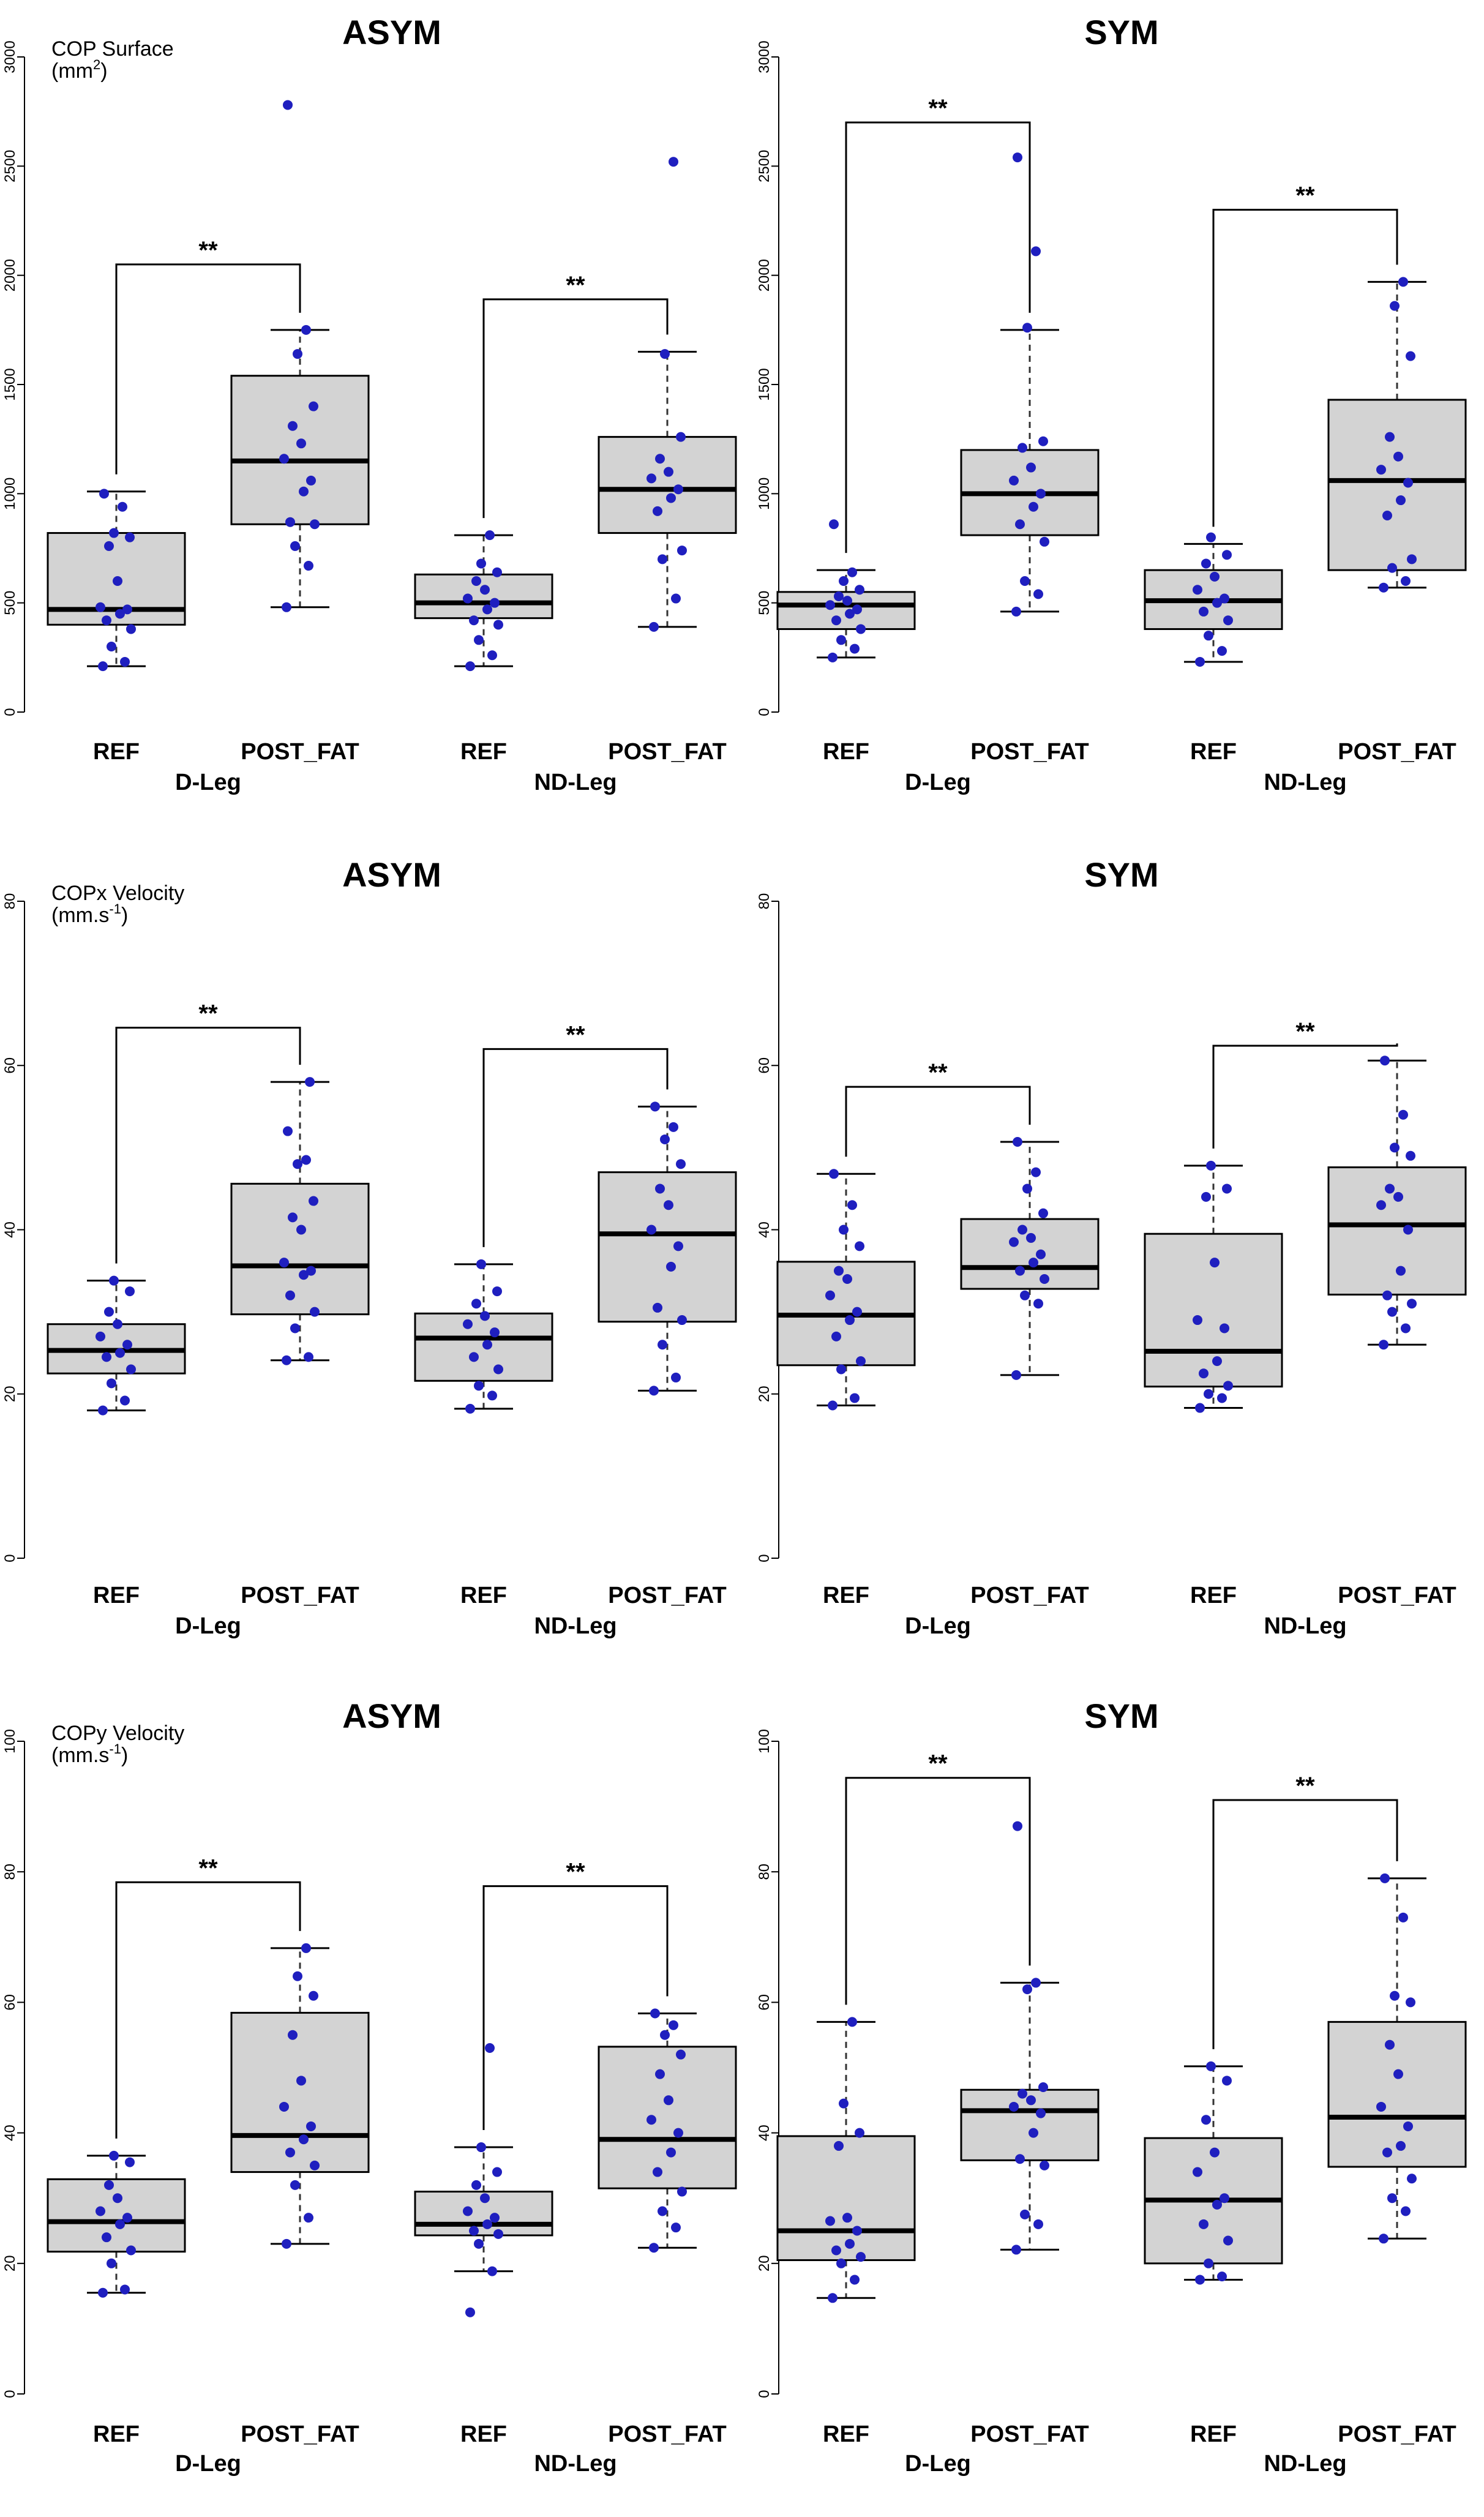  I want to click on significance-bracket, so click(1305, 1096).